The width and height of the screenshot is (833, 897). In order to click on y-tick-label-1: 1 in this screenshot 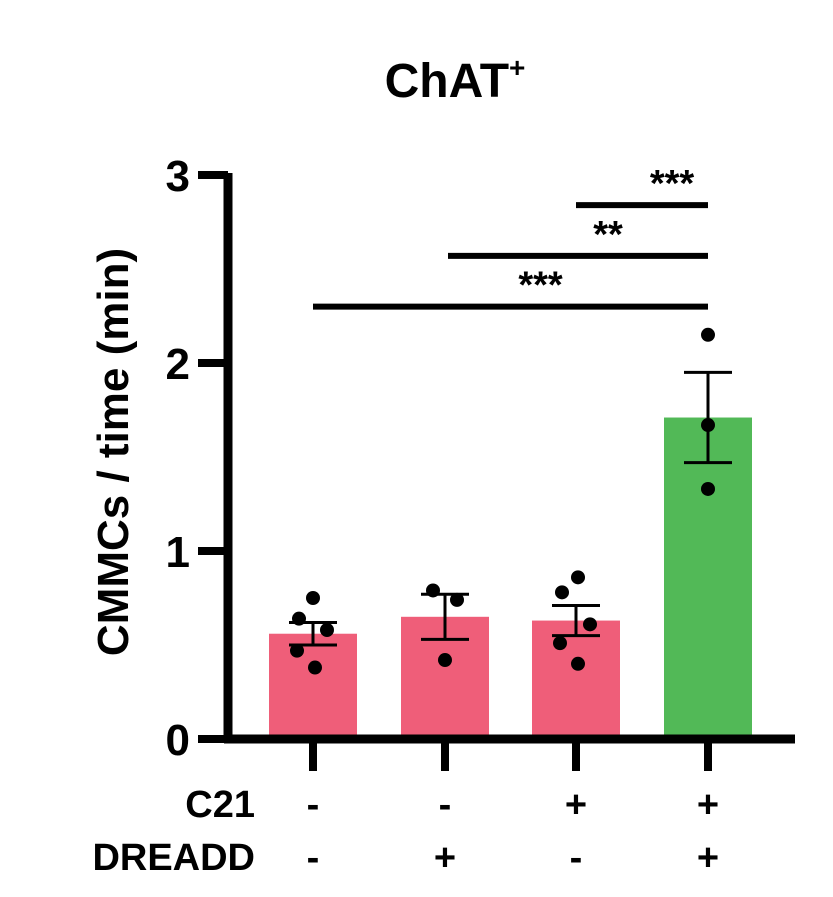, I will do `click(178, 552)`.